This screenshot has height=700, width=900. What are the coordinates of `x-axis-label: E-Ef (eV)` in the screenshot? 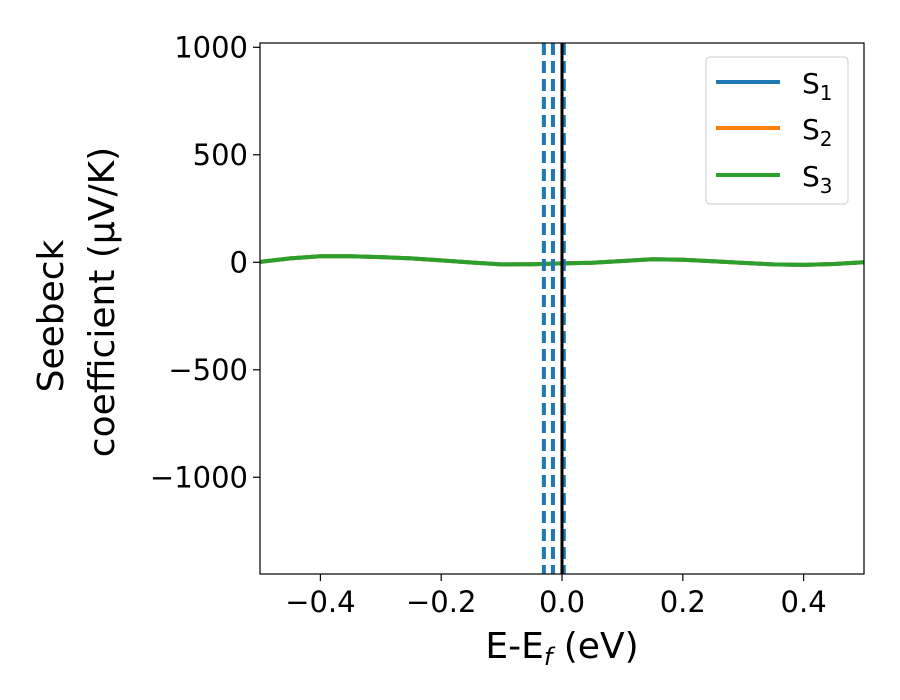 It's located at (561, 648).